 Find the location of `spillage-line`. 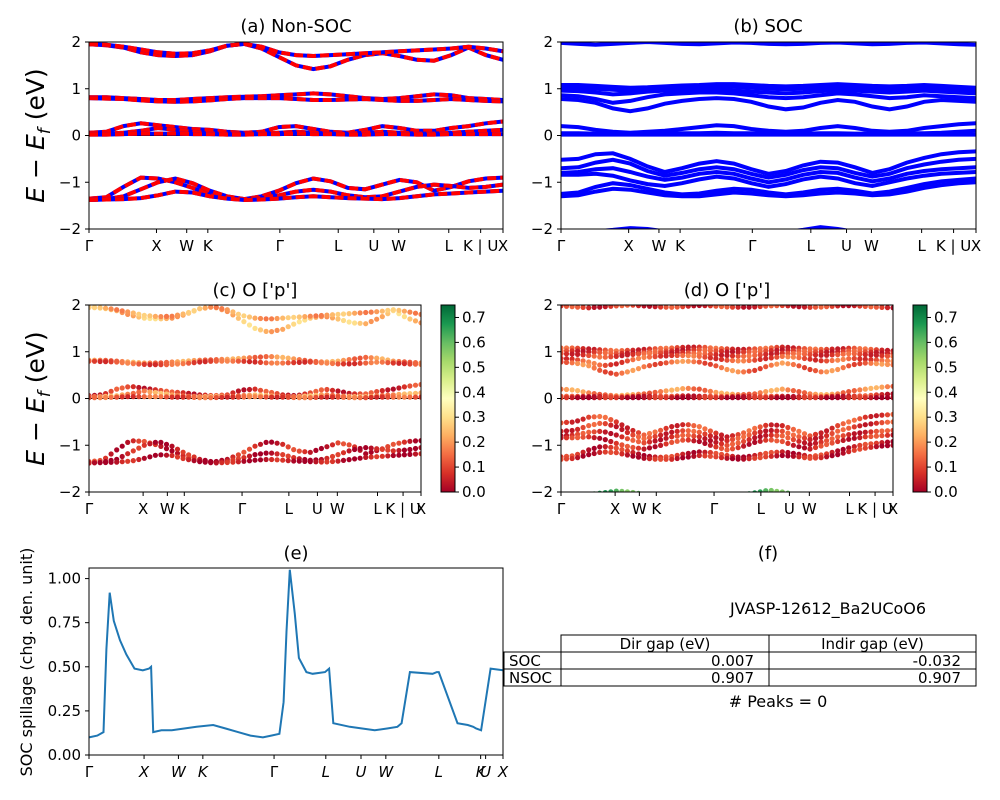

spillage-line is located at coordinates (296, 654).